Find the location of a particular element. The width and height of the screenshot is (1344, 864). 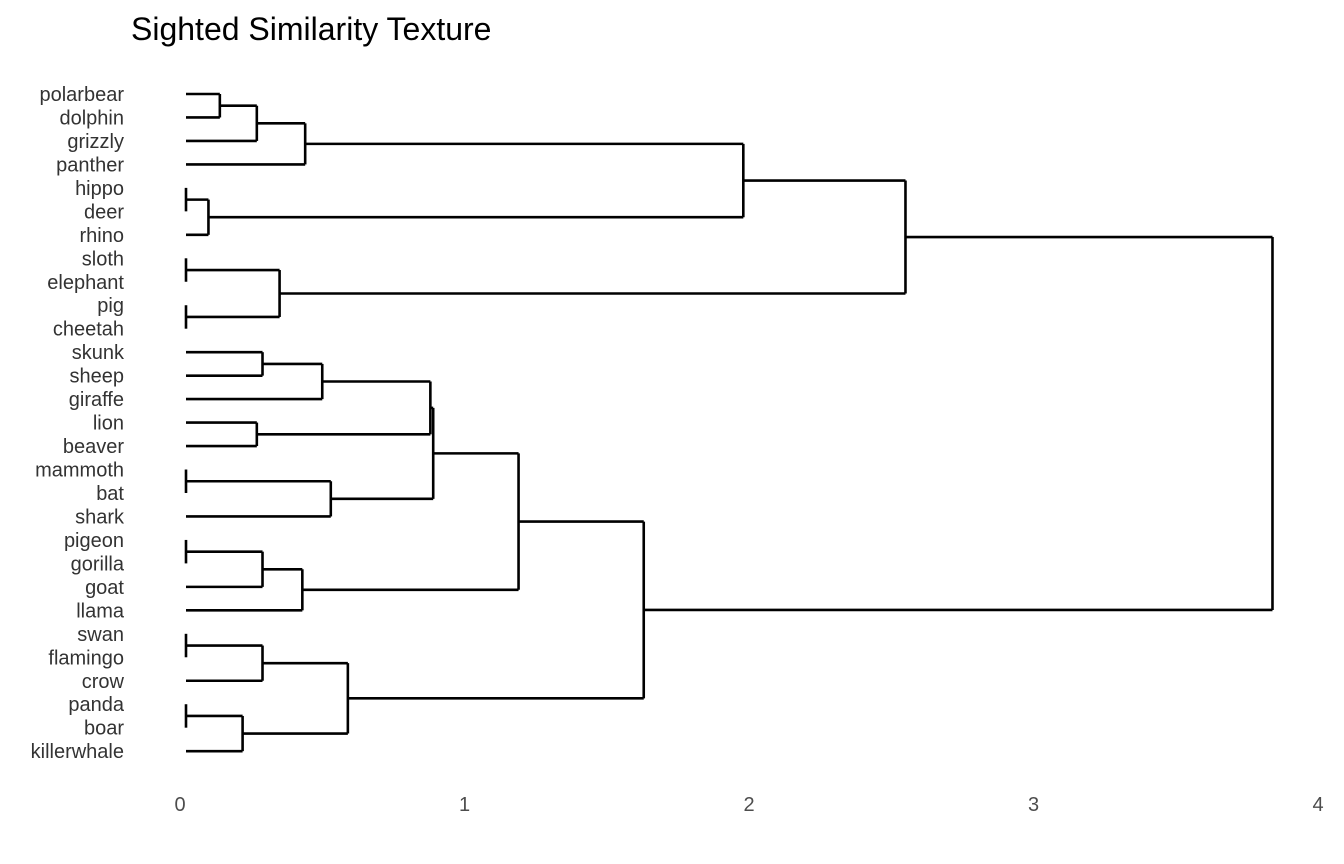

leaf-label-boar: boar is located at coordinates (104, 729).